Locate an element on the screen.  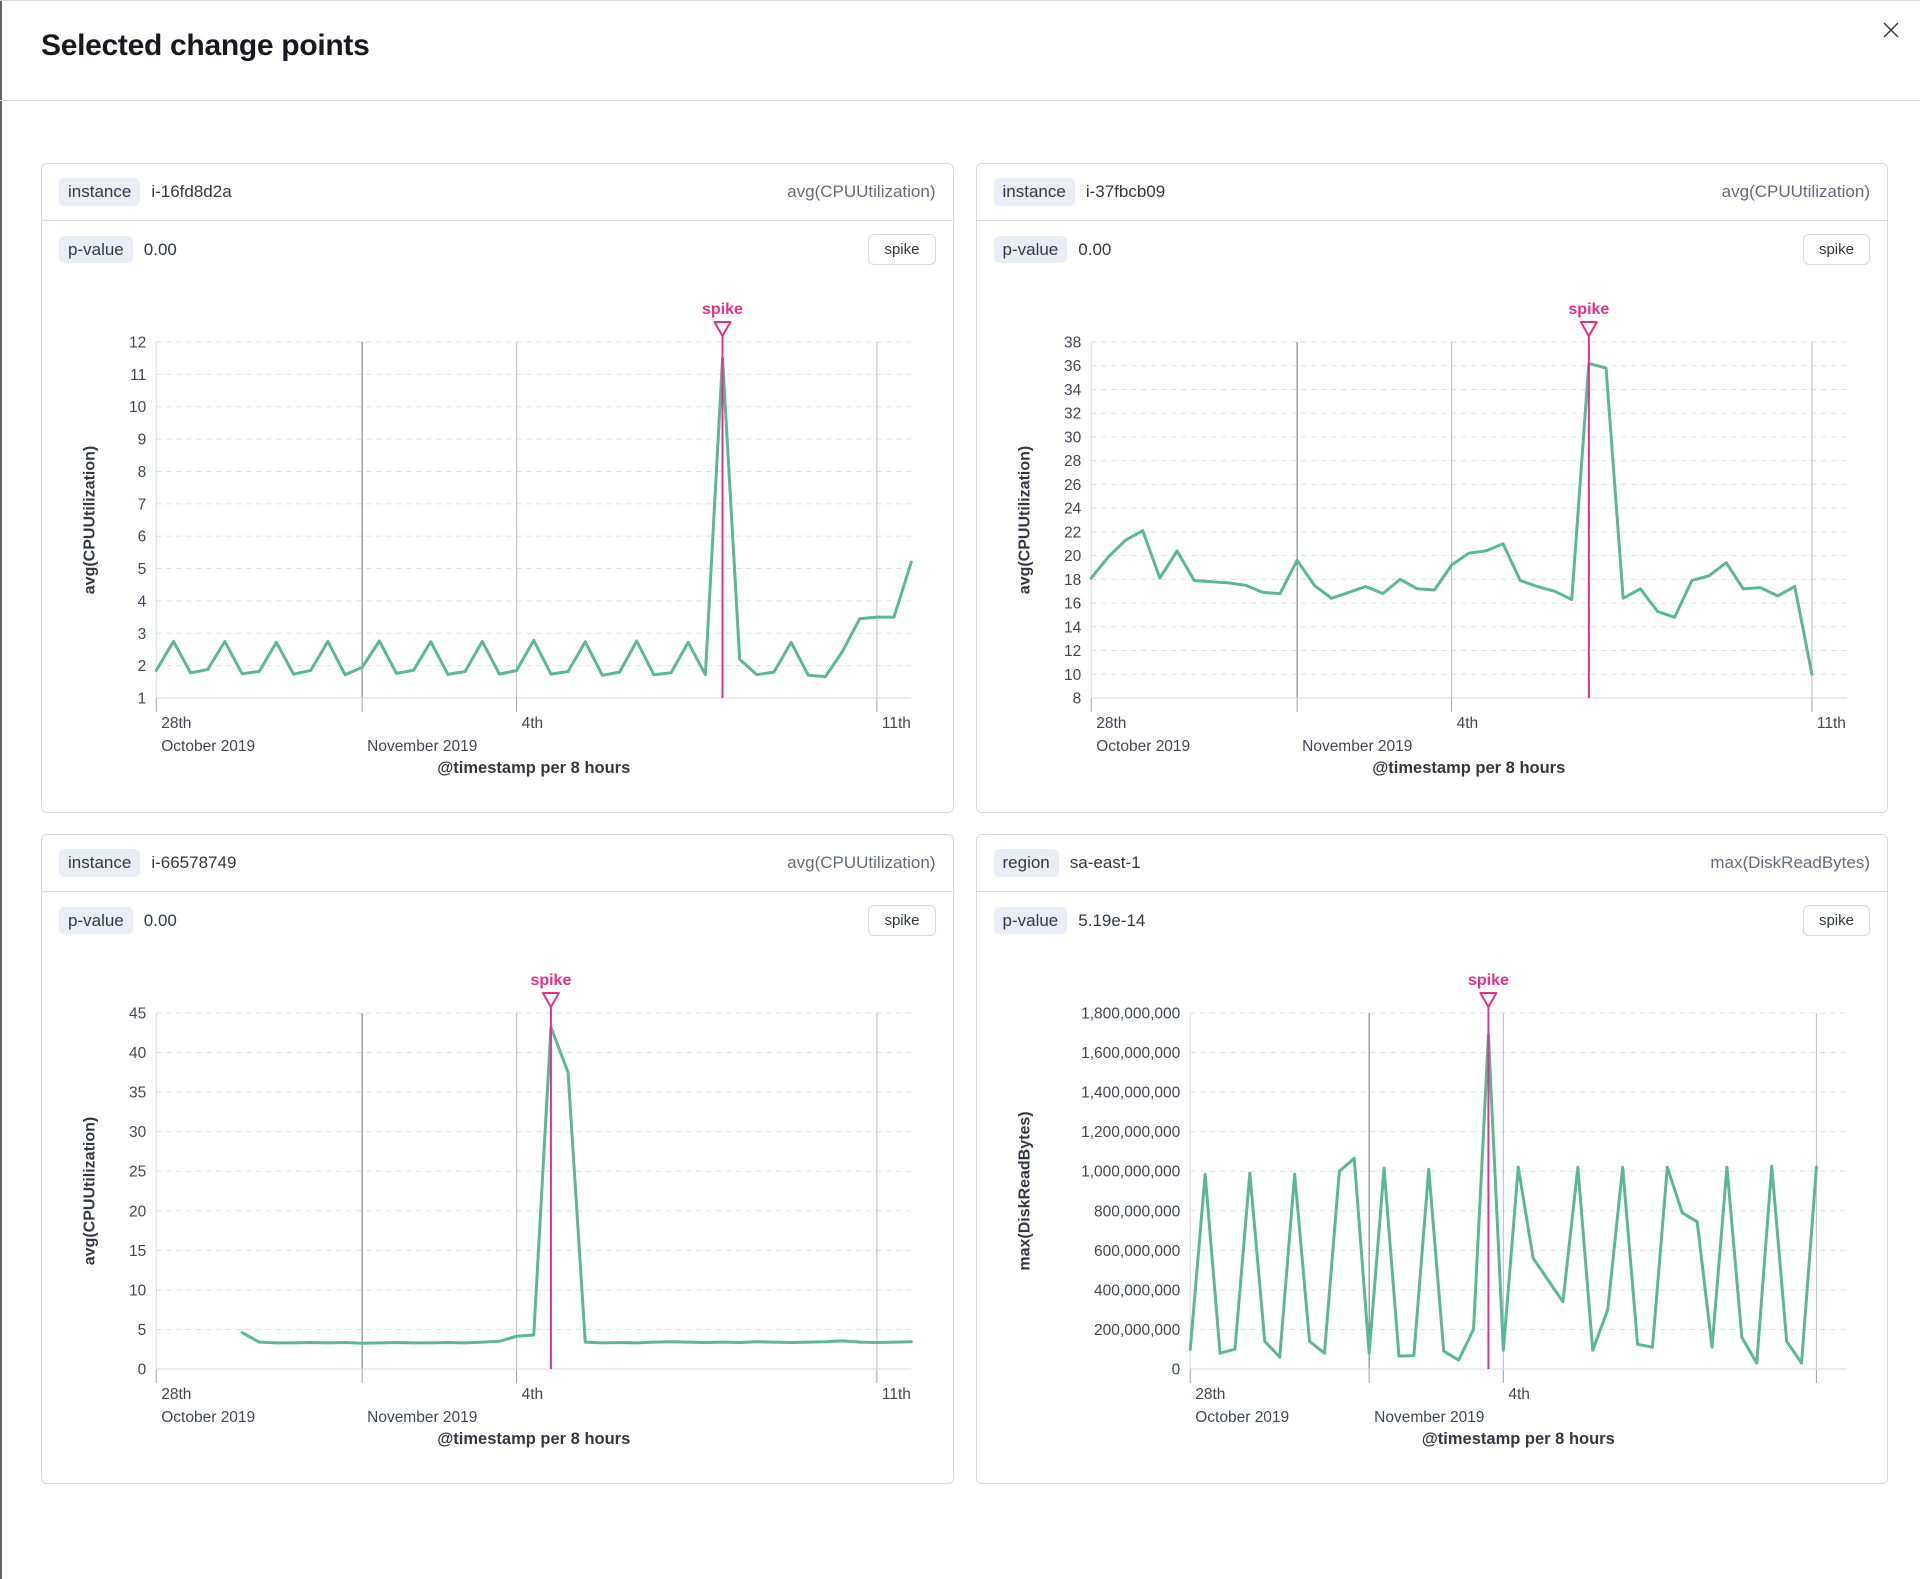
y-tick-label: 35 is located at coordinates (137, 1093).